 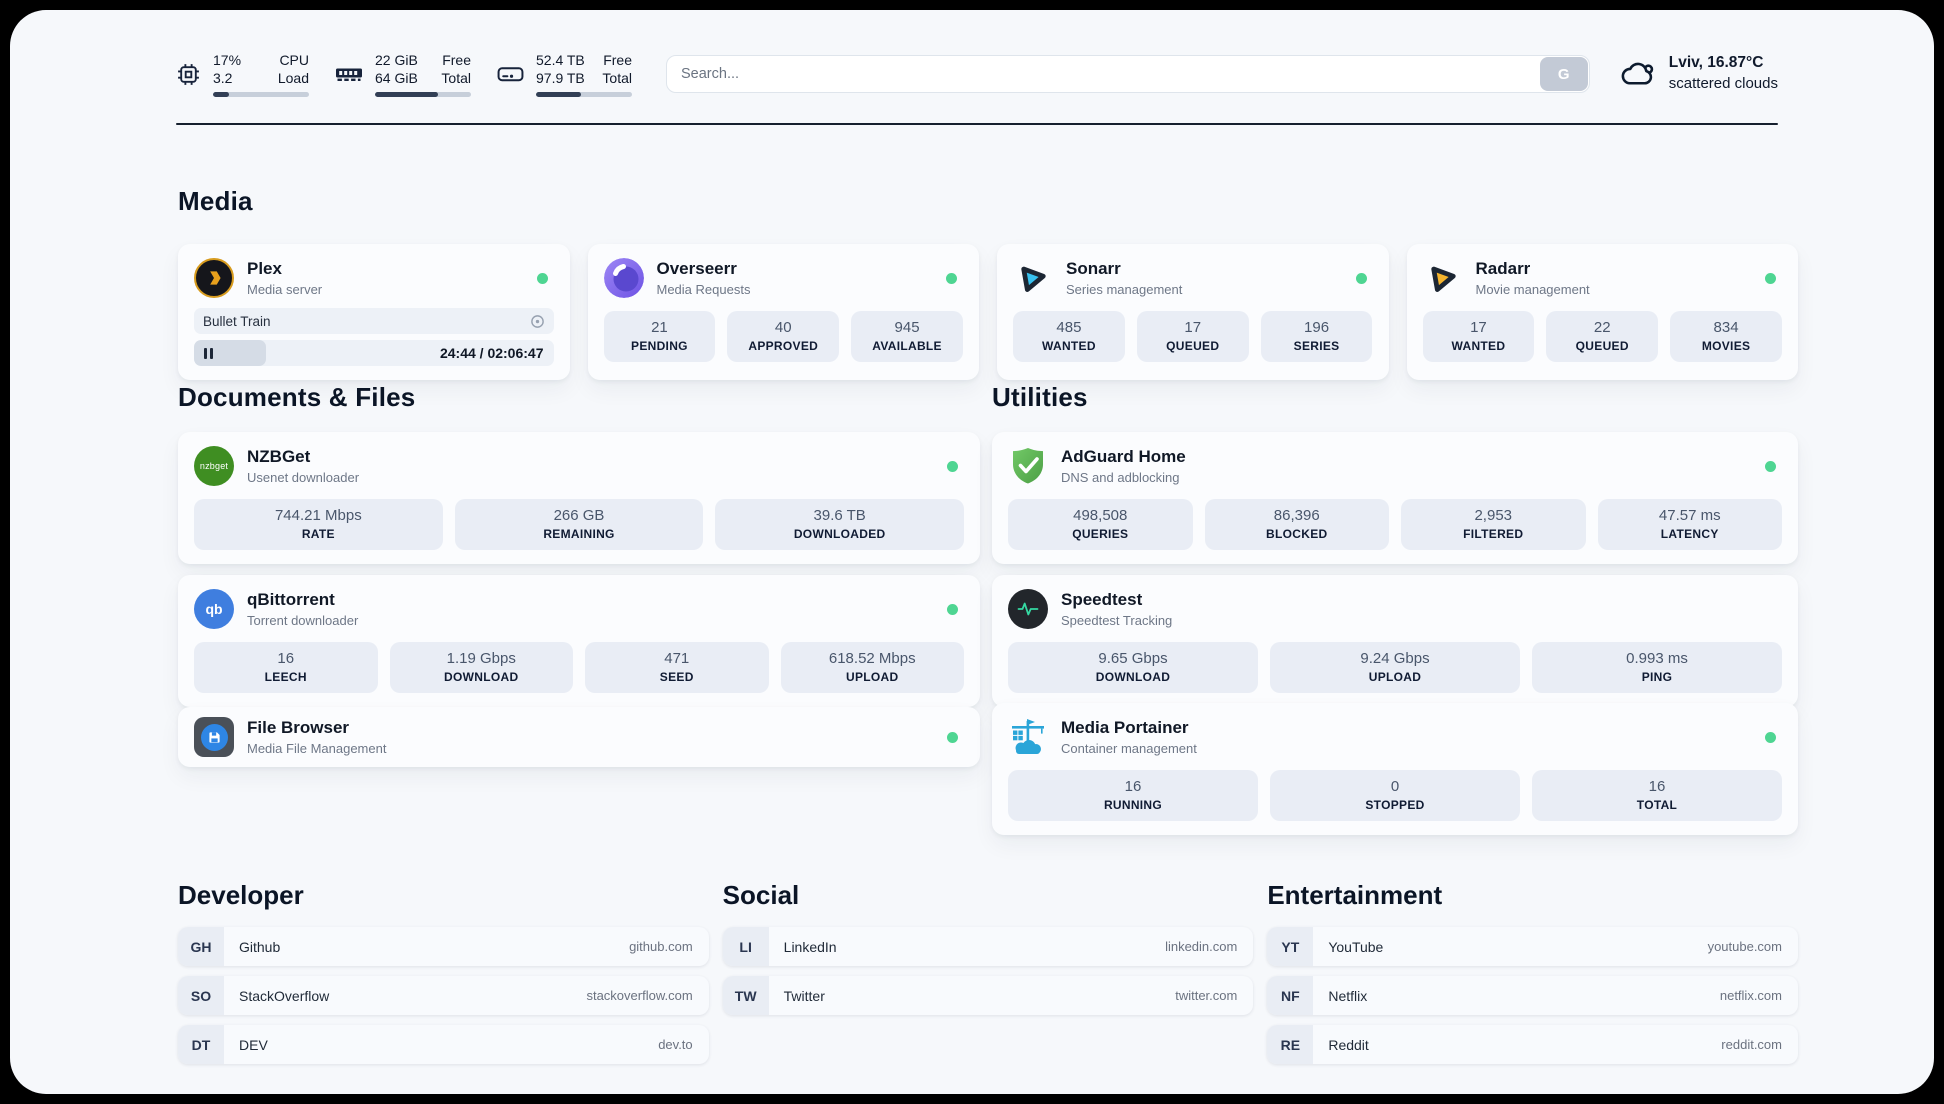 I want to click on cpu-icon, so click(x=188, y=74).